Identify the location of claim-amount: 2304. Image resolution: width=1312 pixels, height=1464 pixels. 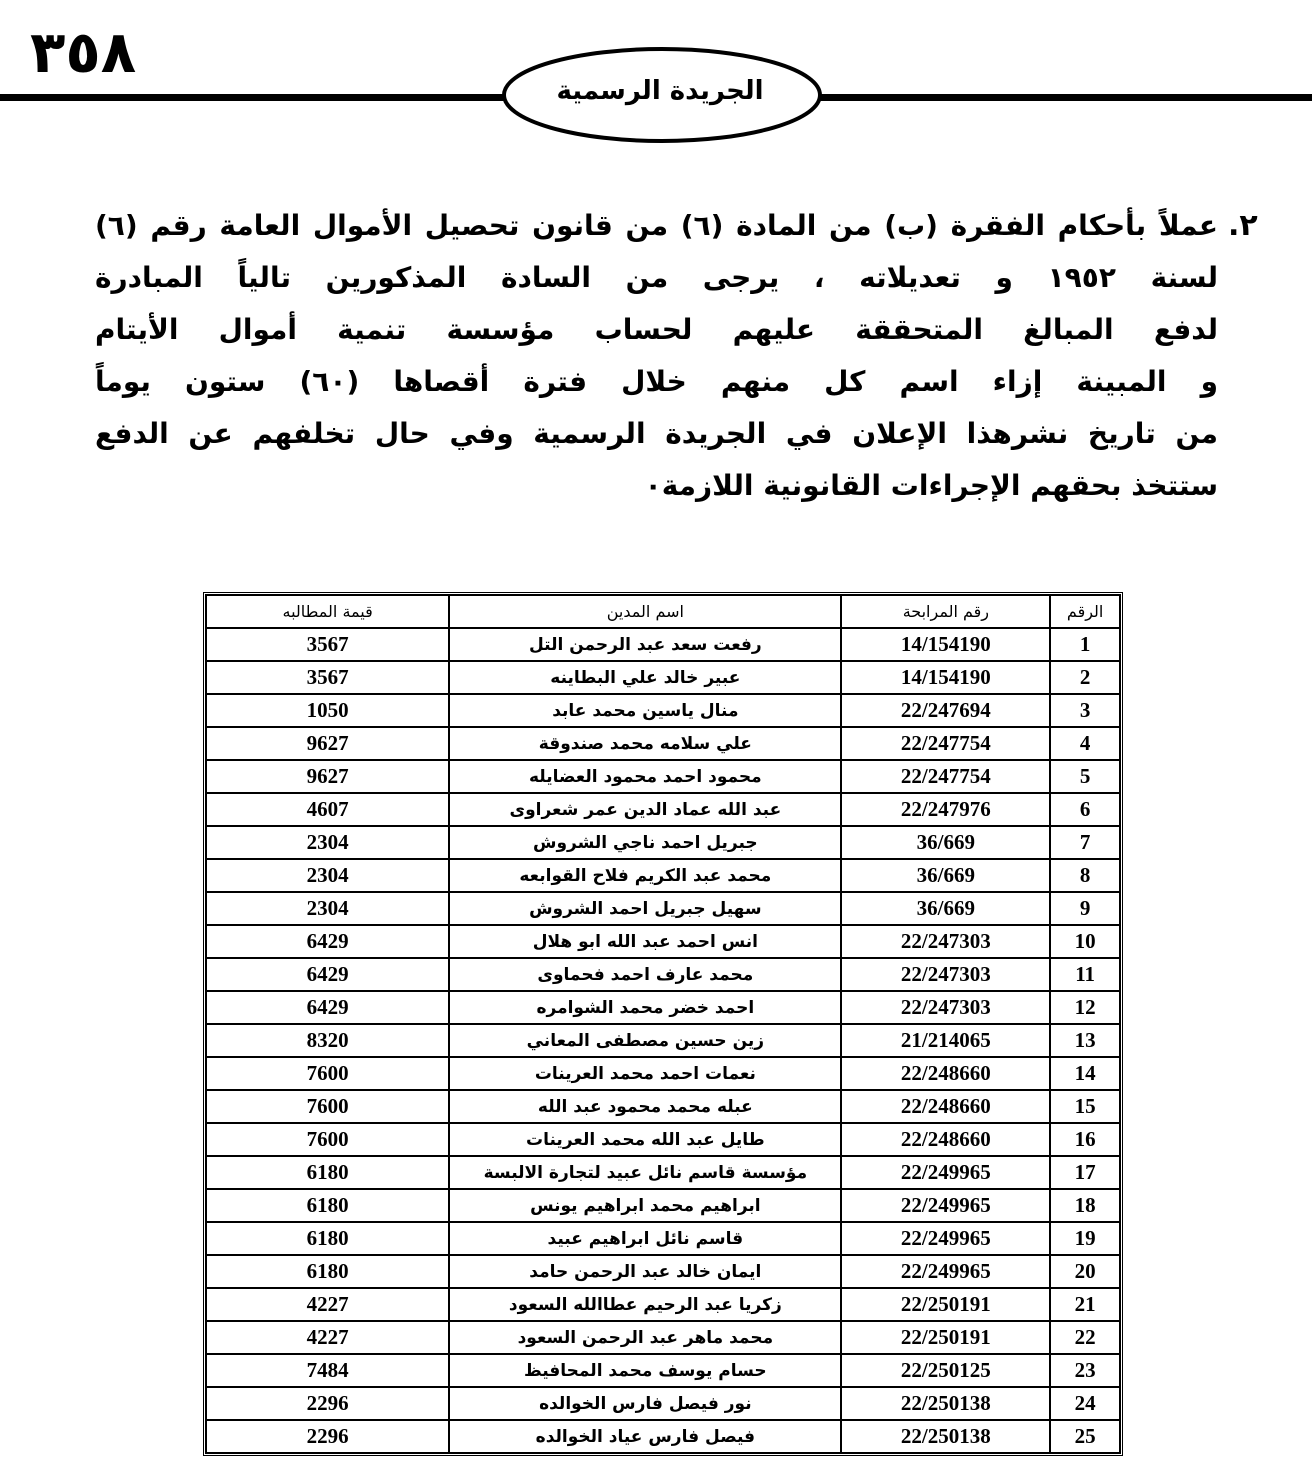
(328, 842).